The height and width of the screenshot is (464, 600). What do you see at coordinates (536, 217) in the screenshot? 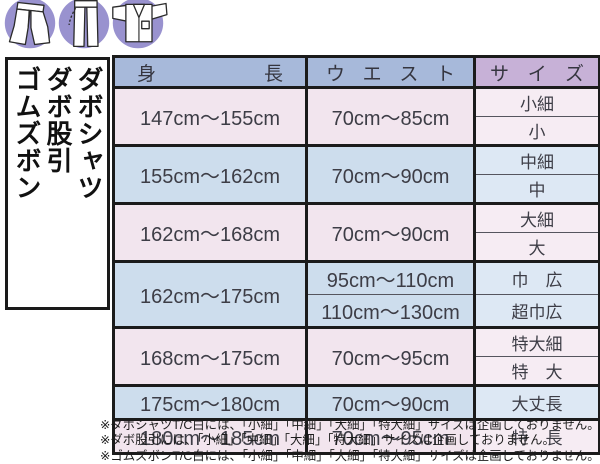
I see `size-cell: 大細` at bounding box center [536, 217].